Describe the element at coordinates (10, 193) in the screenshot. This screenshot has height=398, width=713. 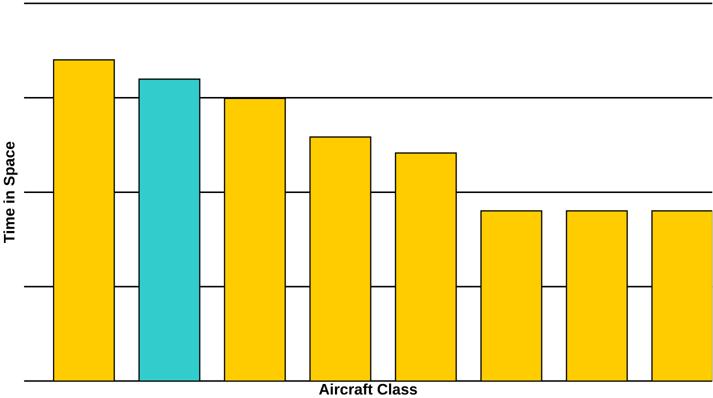
I see `y-axis-title: Time in Space` at that location.